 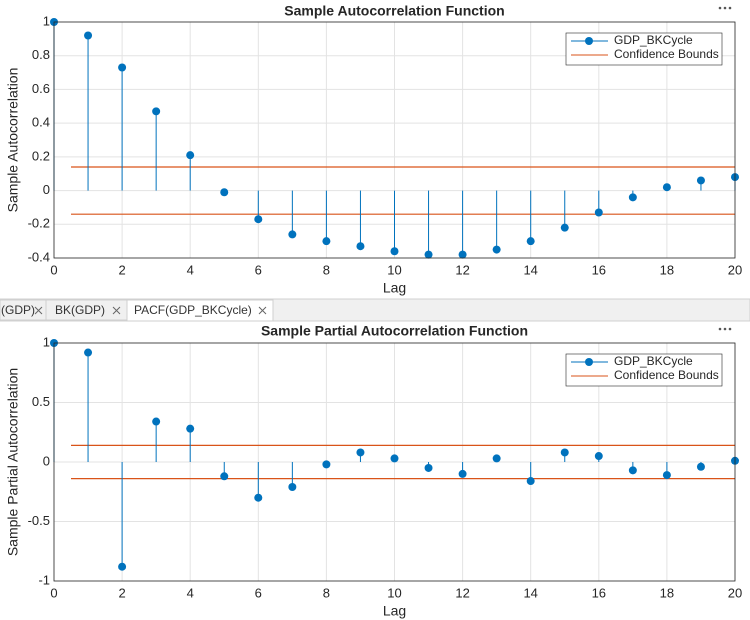 I want to click on y-tick-label: 0.4, so click(x=41, y=122).